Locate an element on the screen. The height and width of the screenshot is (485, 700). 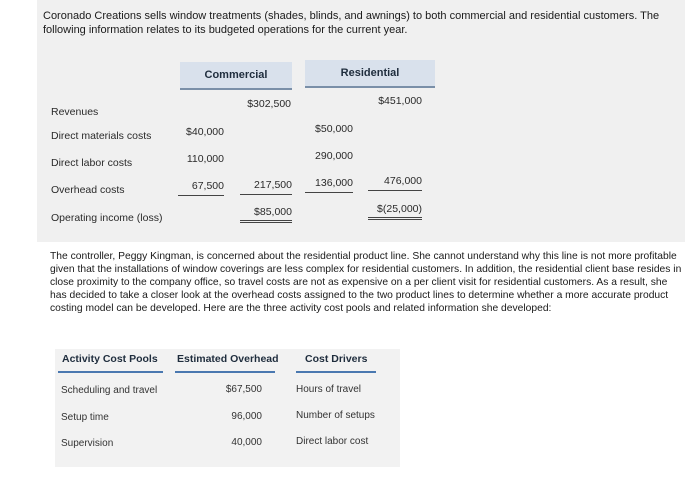
driver-hours-of-travel: Hours of travel is located at coordinates (329, 389).